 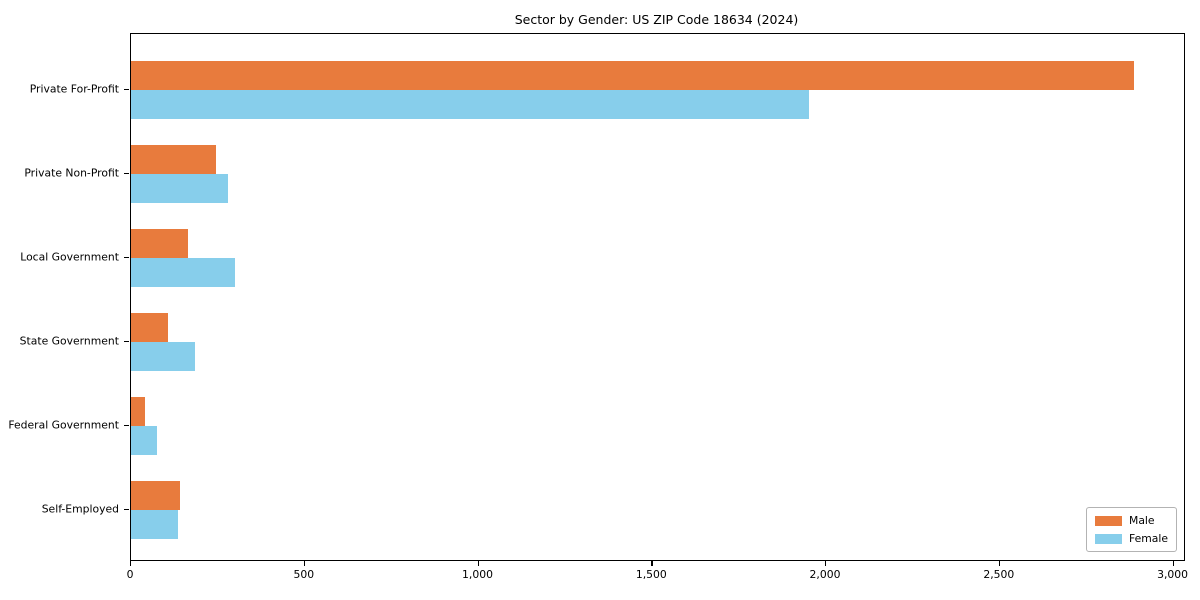 I want to click on y-tick-label-state-government: State Government, so click(x=69, y=341).